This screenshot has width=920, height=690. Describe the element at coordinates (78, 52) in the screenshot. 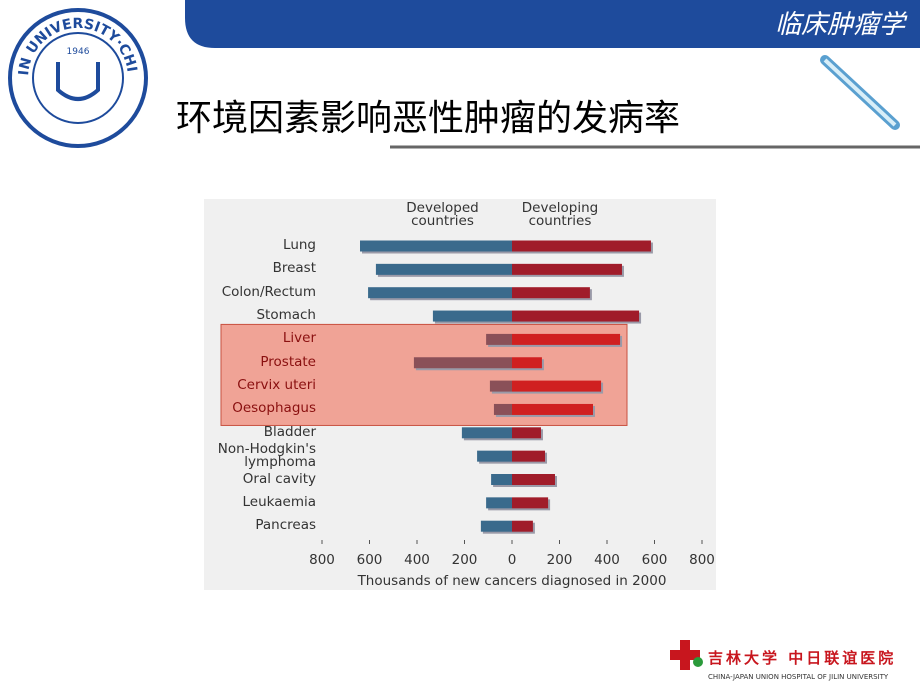

I see `logo-year: 1946` at that location.